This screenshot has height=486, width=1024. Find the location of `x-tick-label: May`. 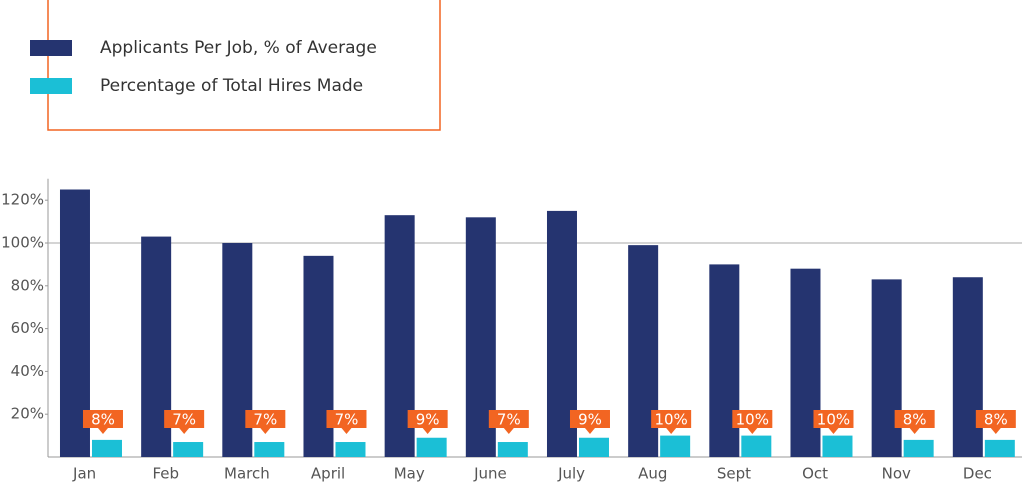

x-tick-label: May is located at coordinates (409, 474).